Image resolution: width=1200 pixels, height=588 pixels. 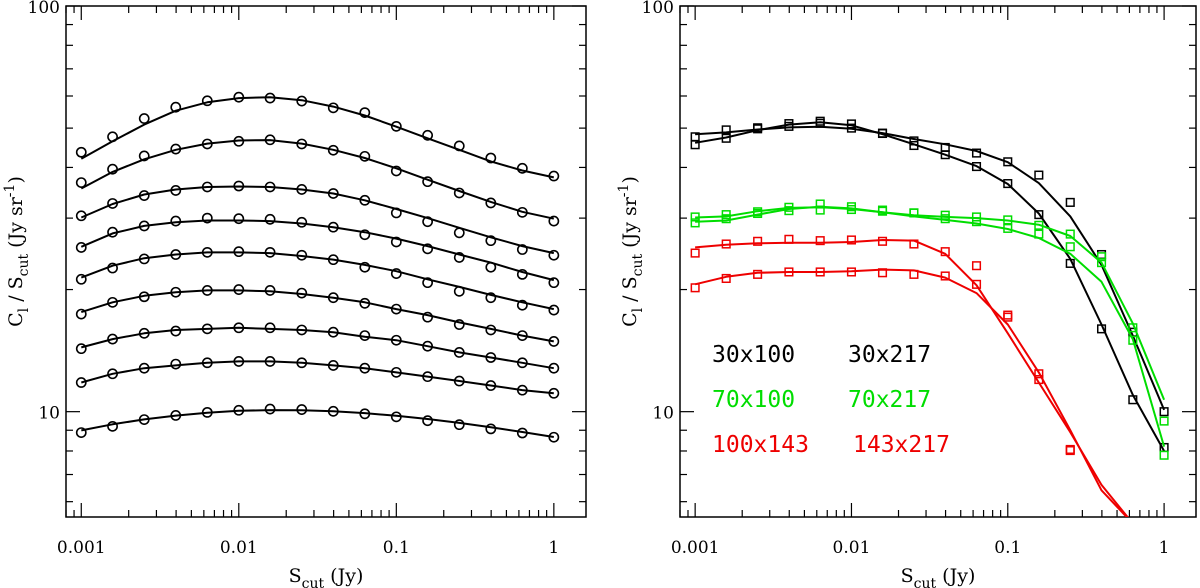 I want to click on x-tick-label: 0.01, so click(x=852, y=548).